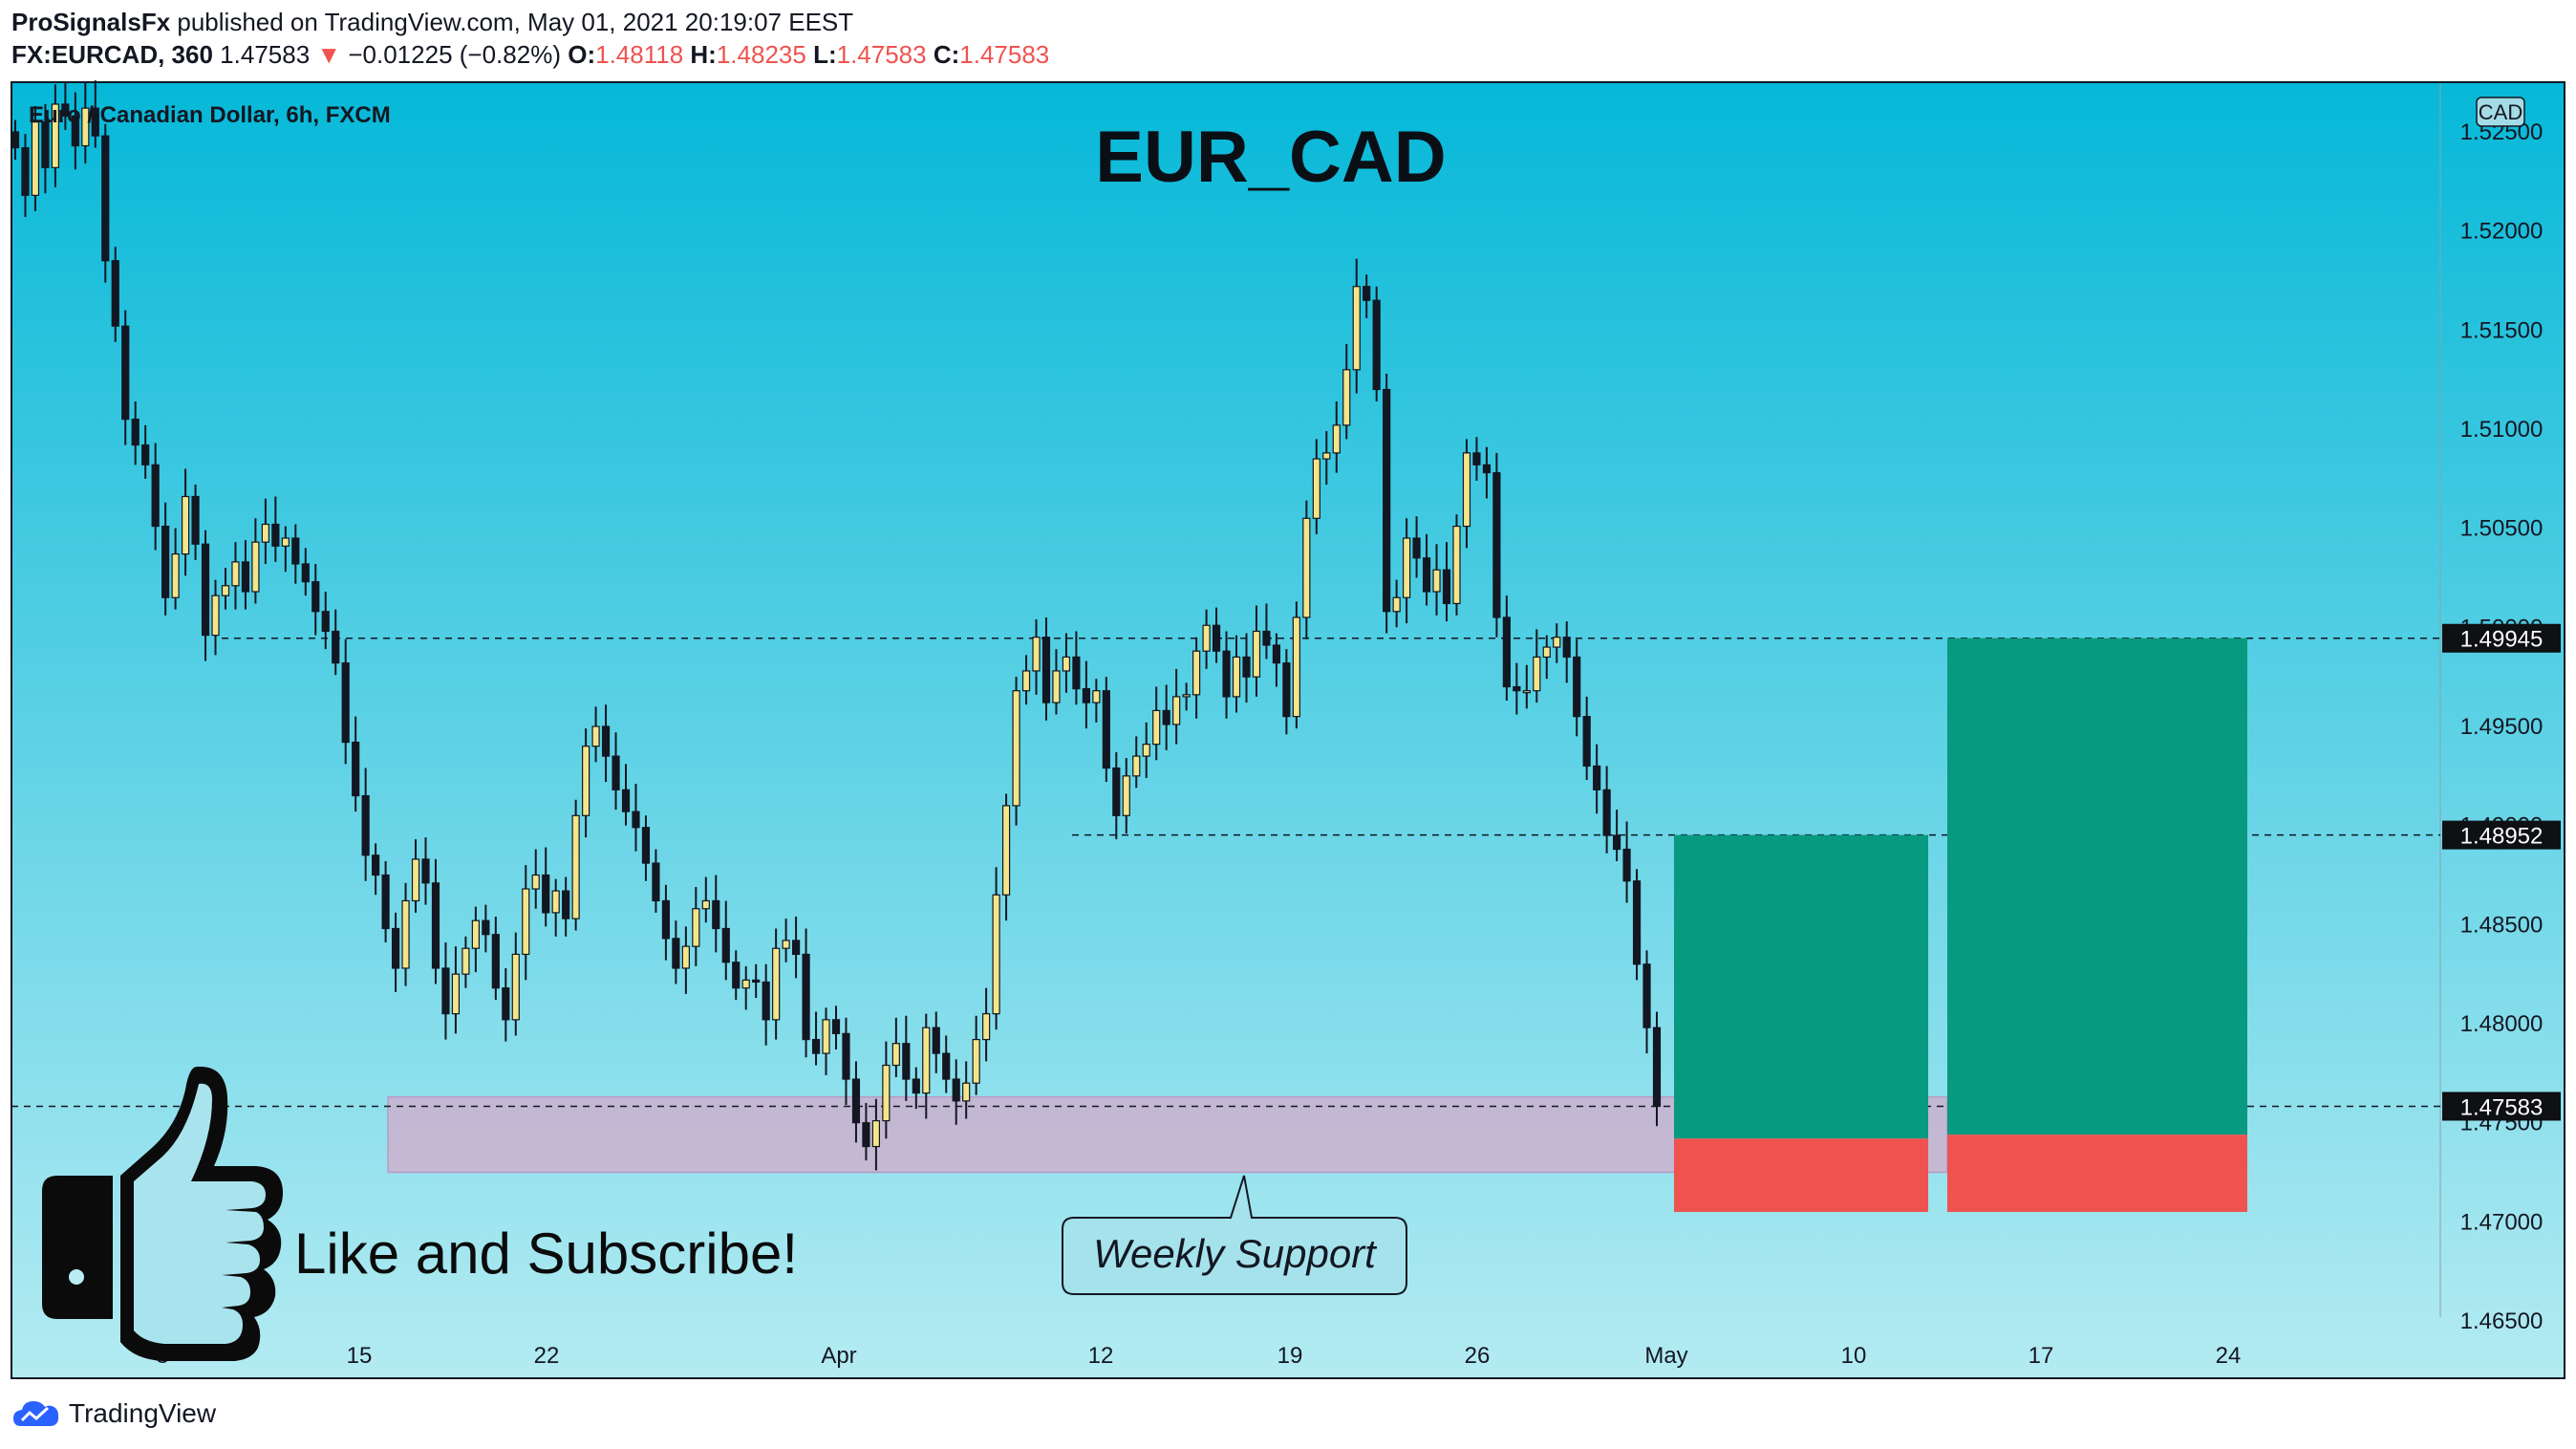  I want to click on x-tick-label: 24, so click(2229, 1356).